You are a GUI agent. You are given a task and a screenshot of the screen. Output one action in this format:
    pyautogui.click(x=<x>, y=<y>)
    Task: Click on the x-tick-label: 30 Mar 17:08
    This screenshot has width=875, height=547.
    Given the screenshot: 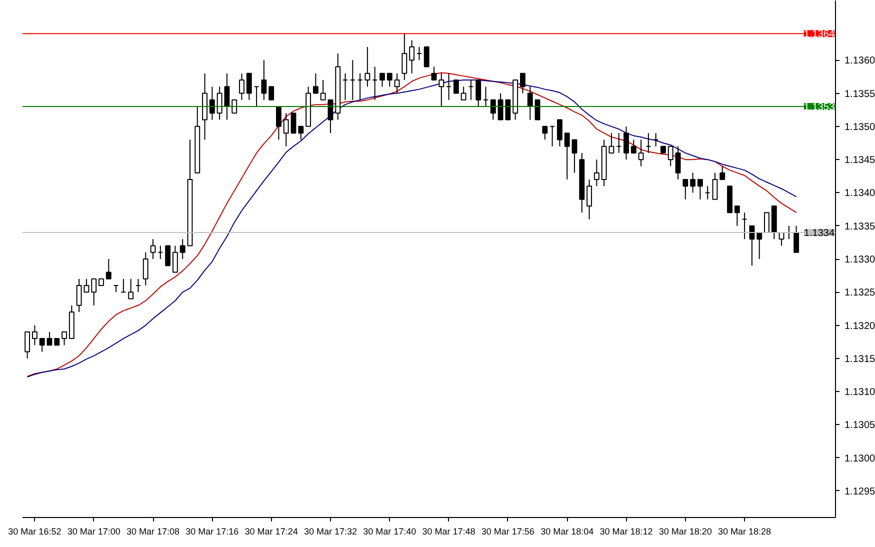 What is the action you would take?
    pyautogui.click(x=153, y=531)
    